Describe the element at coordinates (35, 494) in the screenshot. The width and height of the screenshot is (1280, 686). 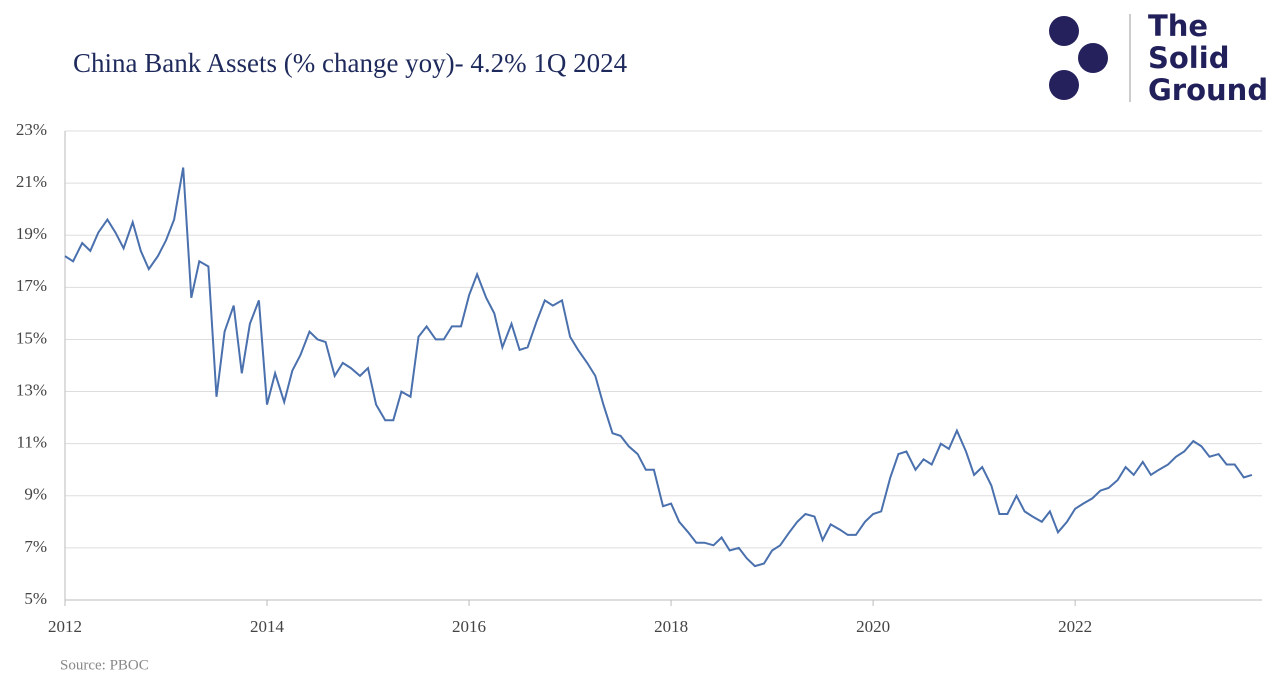
I see `y-tick-label: 9%` at that location.